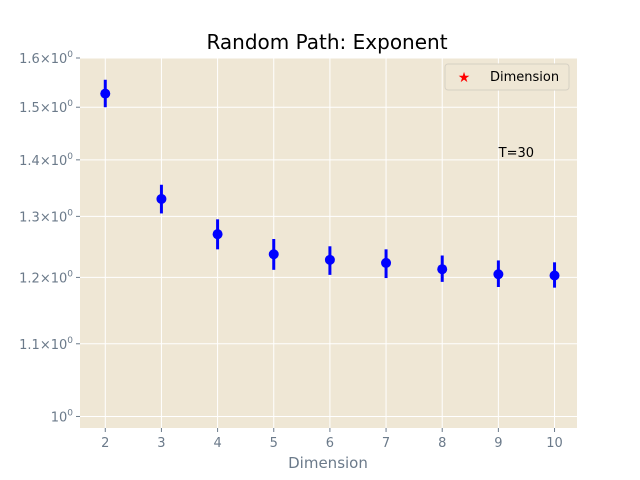 Image resolution: width=640 pixels, height=480 pixels. I want to click on y-tick-label: 1.6×100, so click(46, 58).